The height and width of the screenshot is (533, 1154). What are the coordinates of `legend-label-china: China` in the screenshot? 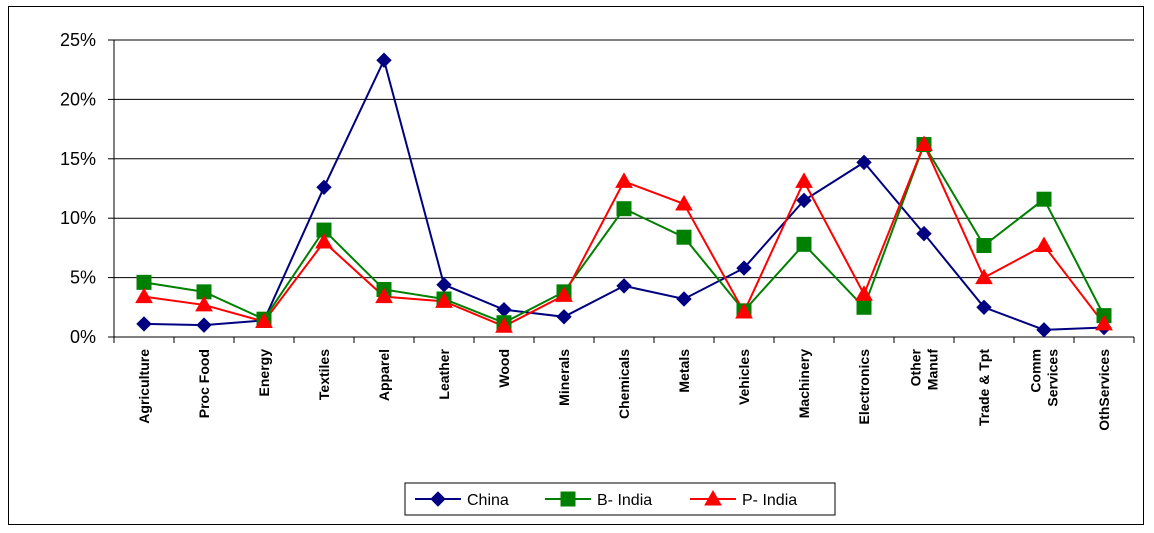 It's located at (488, 500).